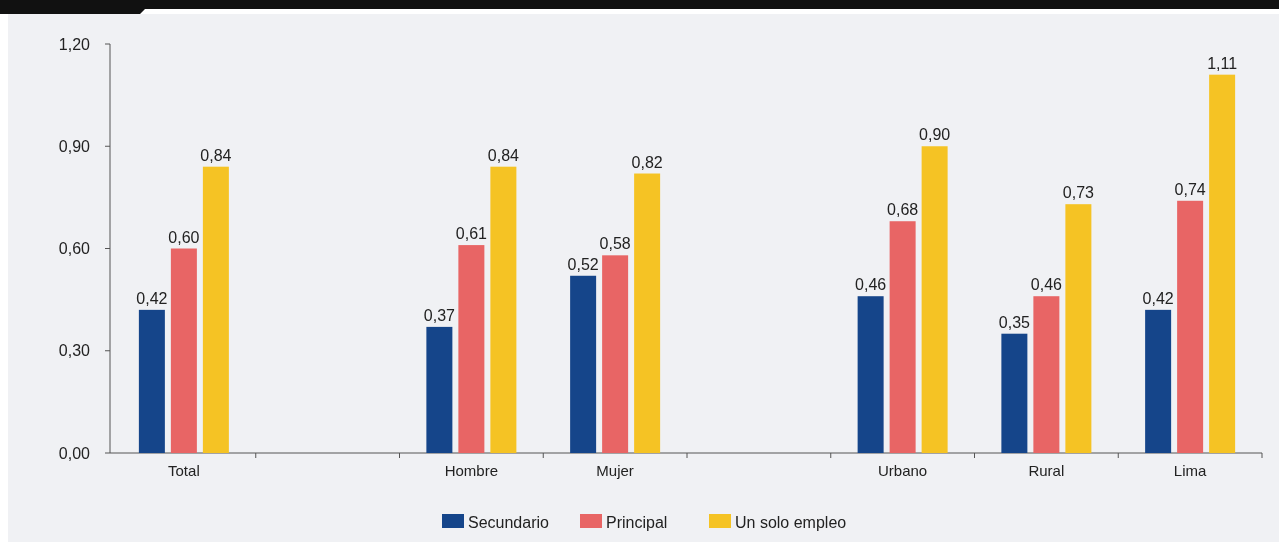 This screenshot has height=542, width=1279. What do you see at coordinates (637, 522) in the screenshot?
I see `legend-label: Principal` at bounding box center [637, 522].